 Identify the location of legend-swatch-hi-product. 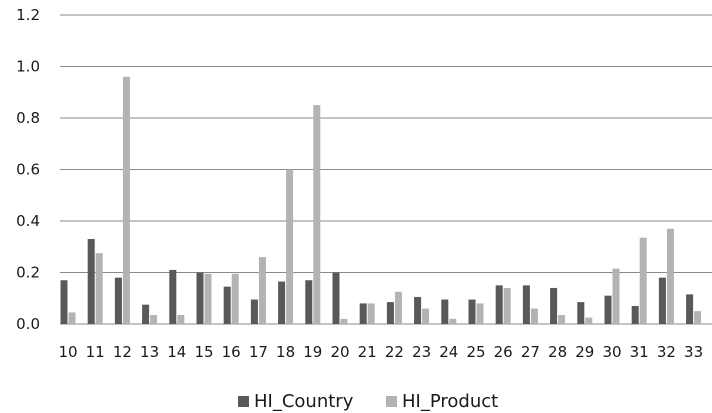
(391, 401).